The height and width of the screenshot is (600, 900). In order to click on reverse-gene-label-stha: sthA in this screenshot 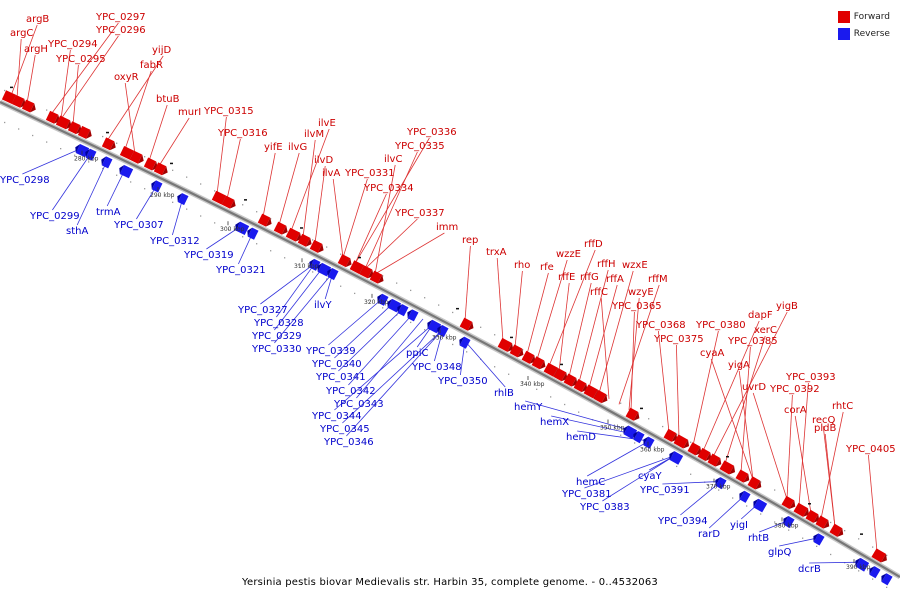, I will do `click(77, 231)`.